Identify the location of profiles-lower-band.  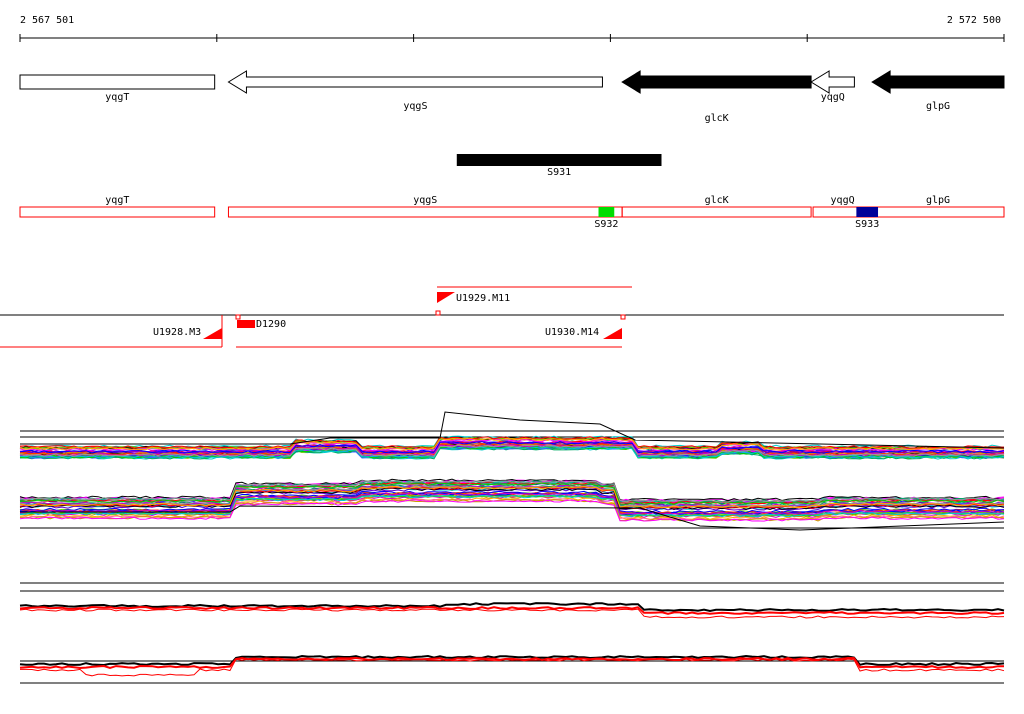
(512, 500).